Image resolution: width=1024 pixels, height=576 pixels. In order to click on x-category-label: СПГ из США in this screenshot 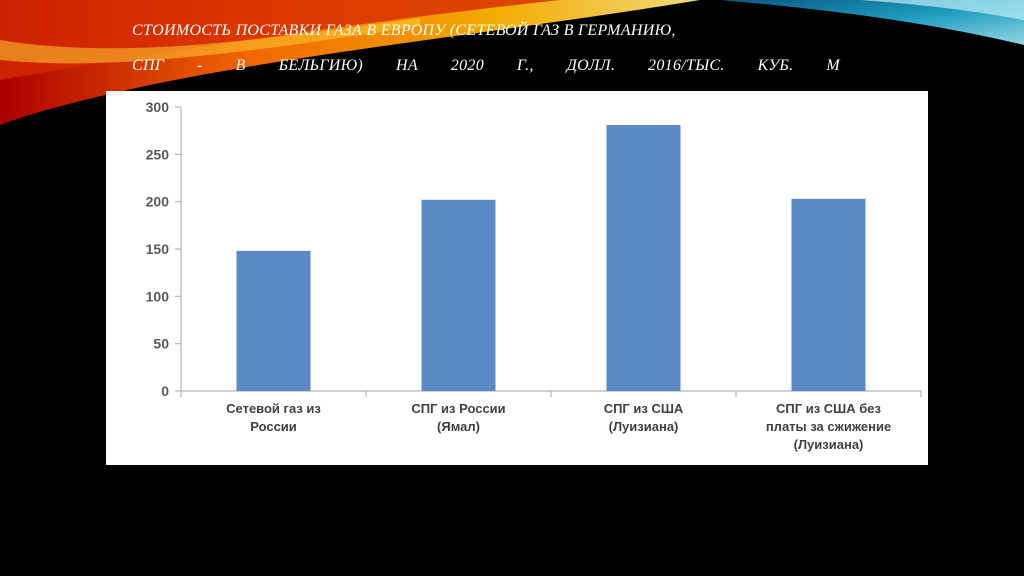, I will do `click(644, 408)`.